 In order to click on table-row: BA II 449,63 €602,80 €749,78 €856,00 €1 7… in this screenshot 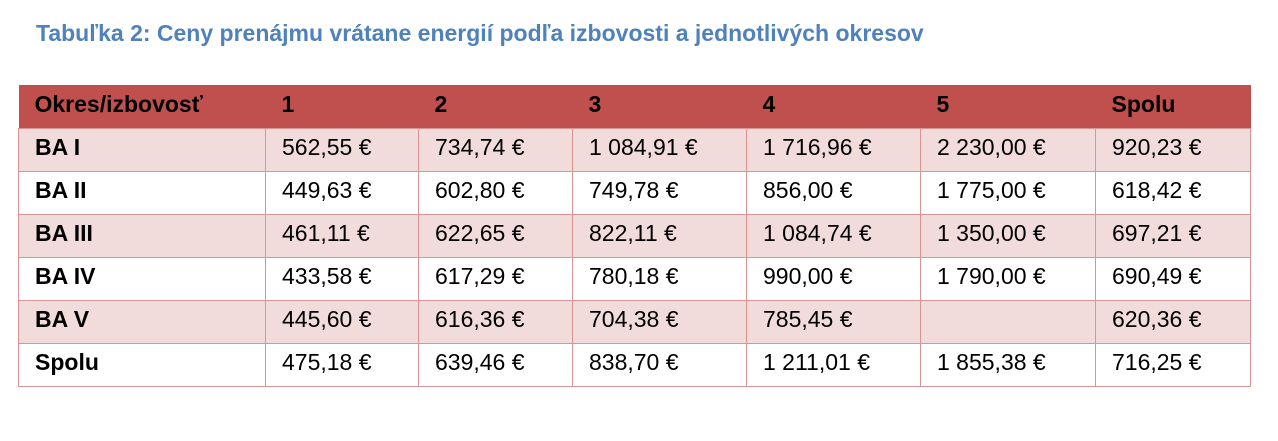, I will do `click(634, 192)`.